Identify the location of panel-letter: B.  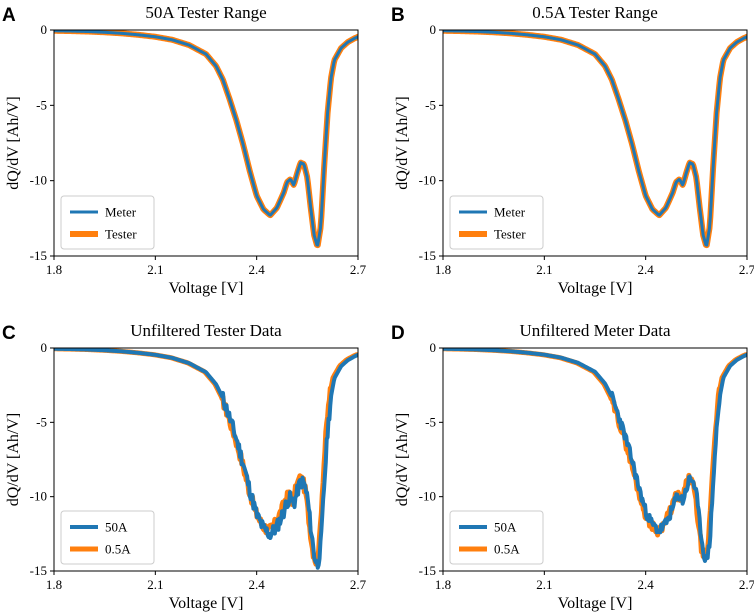
(398, 15).